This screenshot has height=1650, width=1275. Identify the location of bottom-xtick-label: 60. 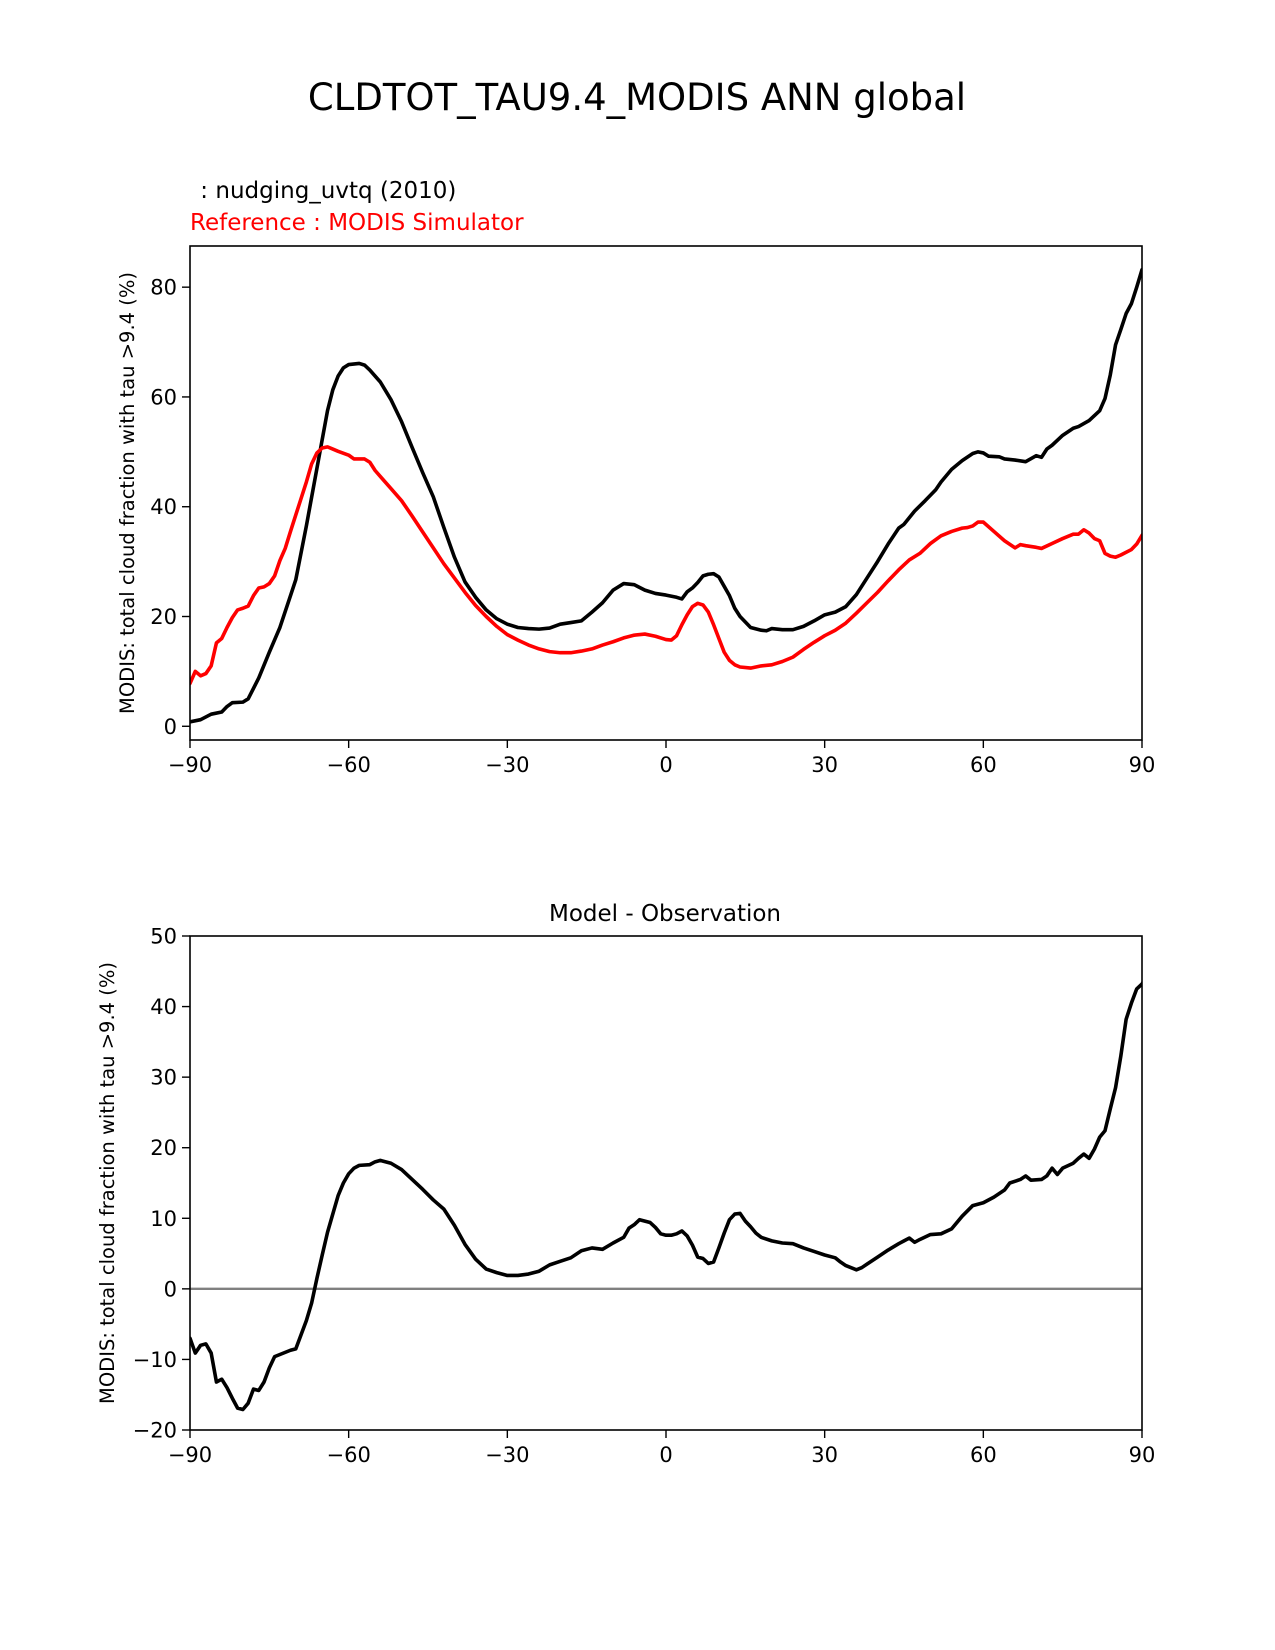
(983, 1455).